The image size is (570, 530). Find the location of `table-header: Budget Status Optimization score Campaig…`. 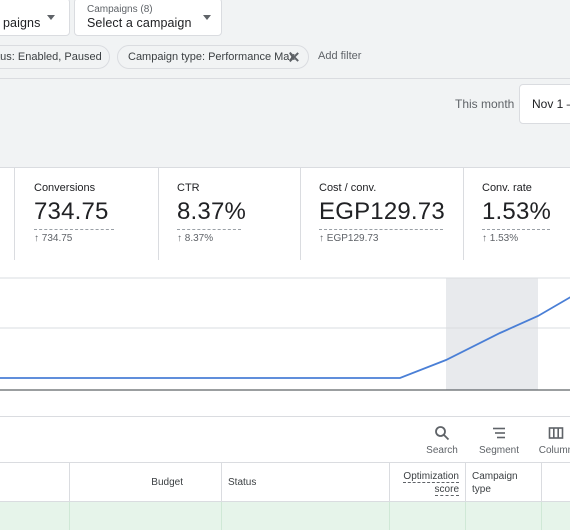

table-header: Budget Status Optimization score Campaig… is located at coordinates (285, 482).